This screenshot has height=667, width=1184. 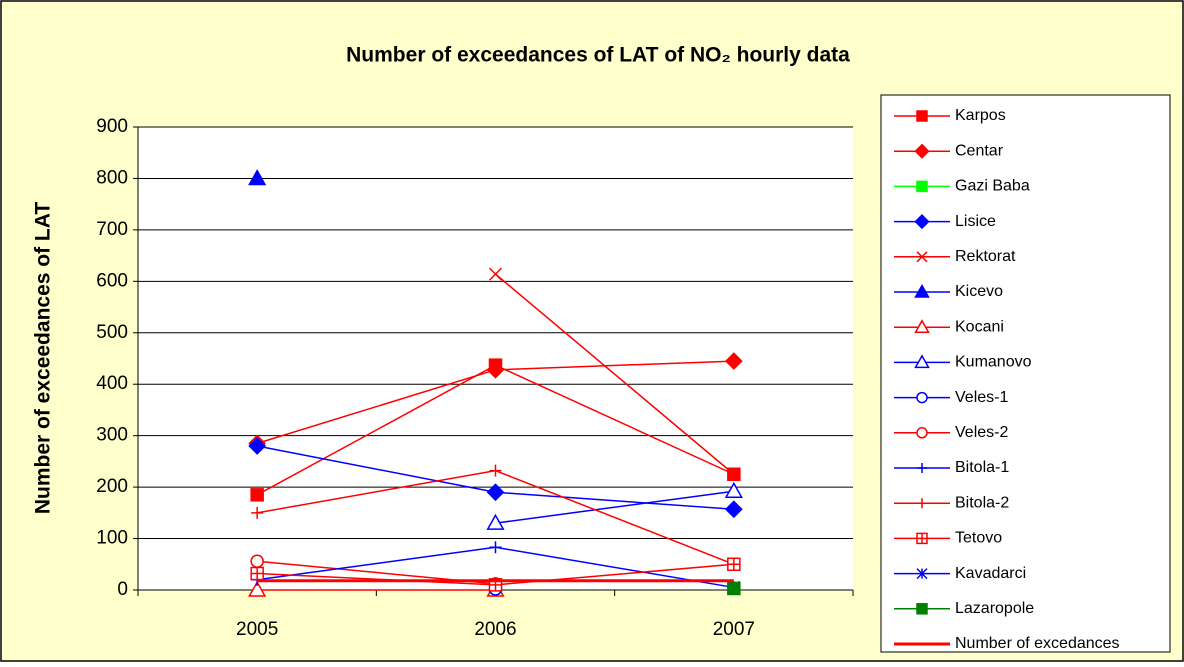 I want to click on legend-label: Lisice, so click(x=975, y=221).